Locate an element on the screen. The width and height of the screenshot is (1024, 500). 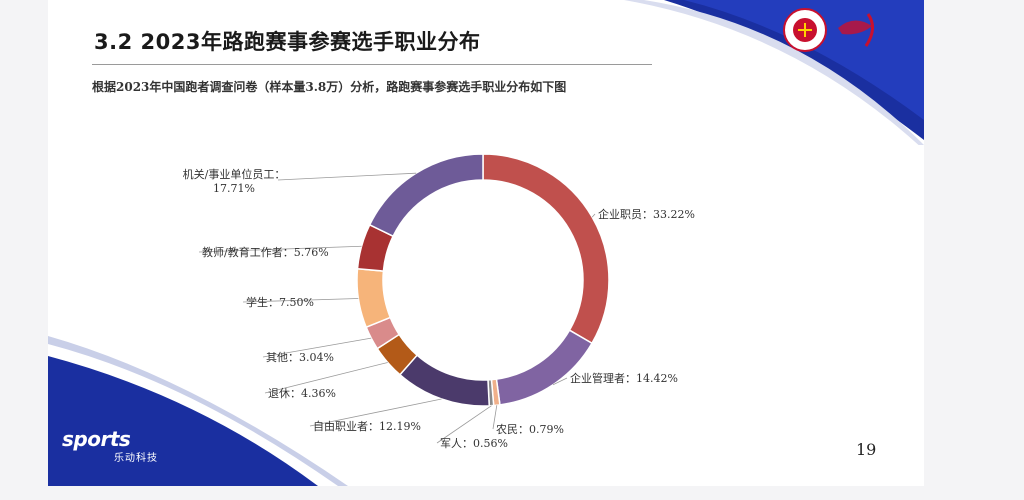
slice-label-4: 自由职业者：12.19% is located at coordinates (367, 426).